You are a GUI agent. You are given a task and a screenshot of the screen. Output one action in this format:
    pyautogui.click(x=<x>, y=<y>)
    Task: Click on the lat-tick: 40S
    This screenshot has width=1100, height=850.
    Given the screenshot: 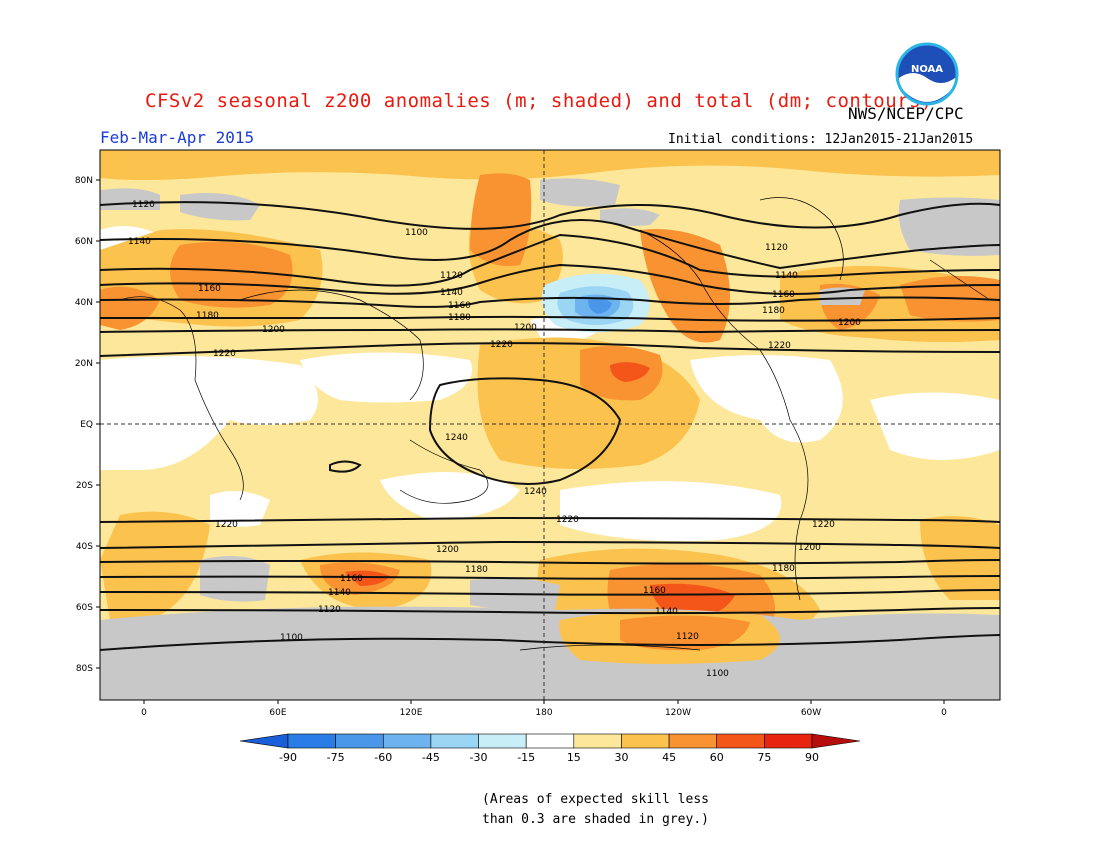 What is the action you would take?
    pyautogui.click(x=84, y=547)
    